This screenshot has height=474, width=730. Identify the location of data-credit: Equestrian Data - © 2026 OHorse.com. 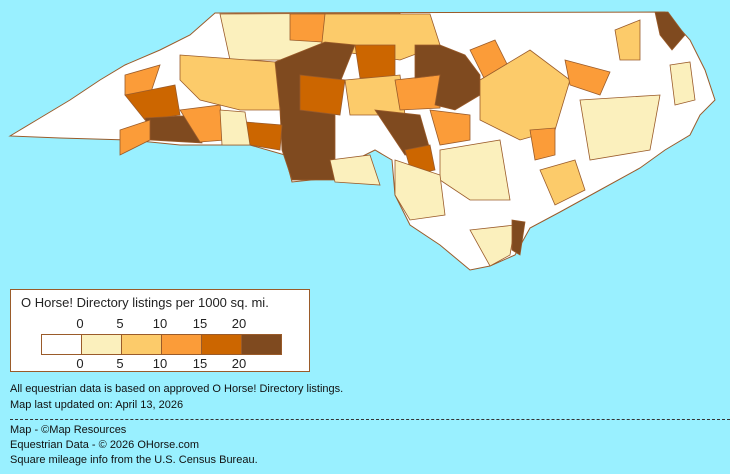
(105, 445).